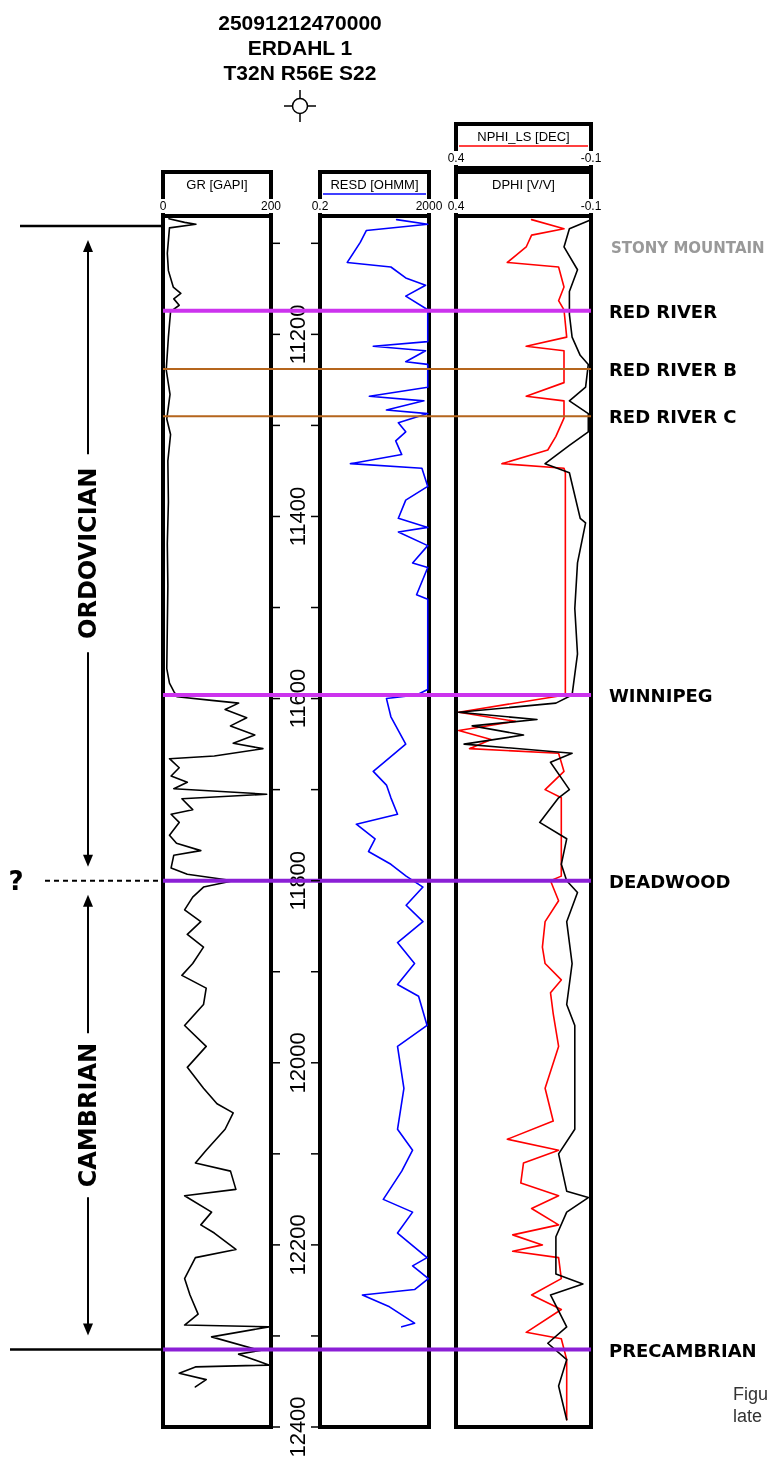 The width and height of the screenshot is (774, 1461). I want to click on text: ORDOVICIAN, so click(88, 553).